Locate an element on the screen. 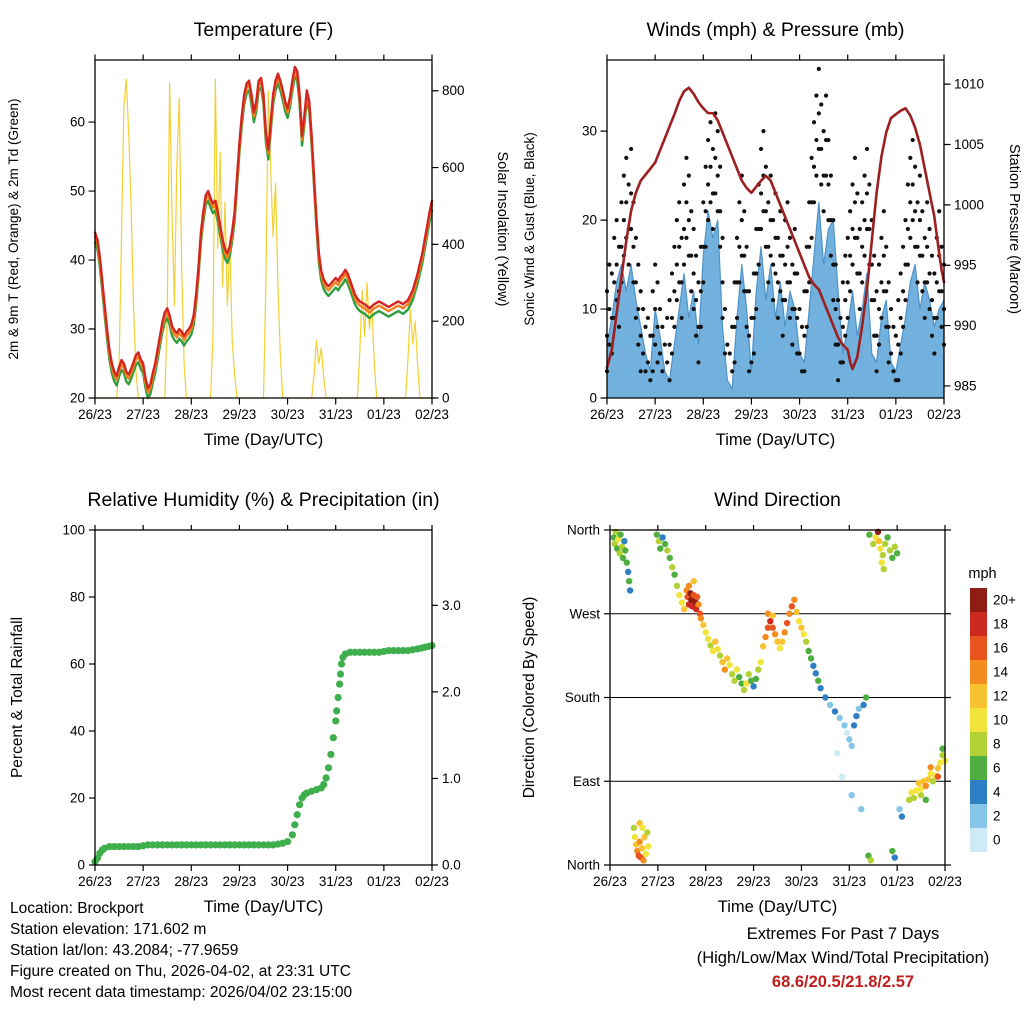 This screenshot has height=1024, width=1024. extremes-subtitle: (High/Low/Max Wind/Total Precipitation) is located at coordinates (843, 958).